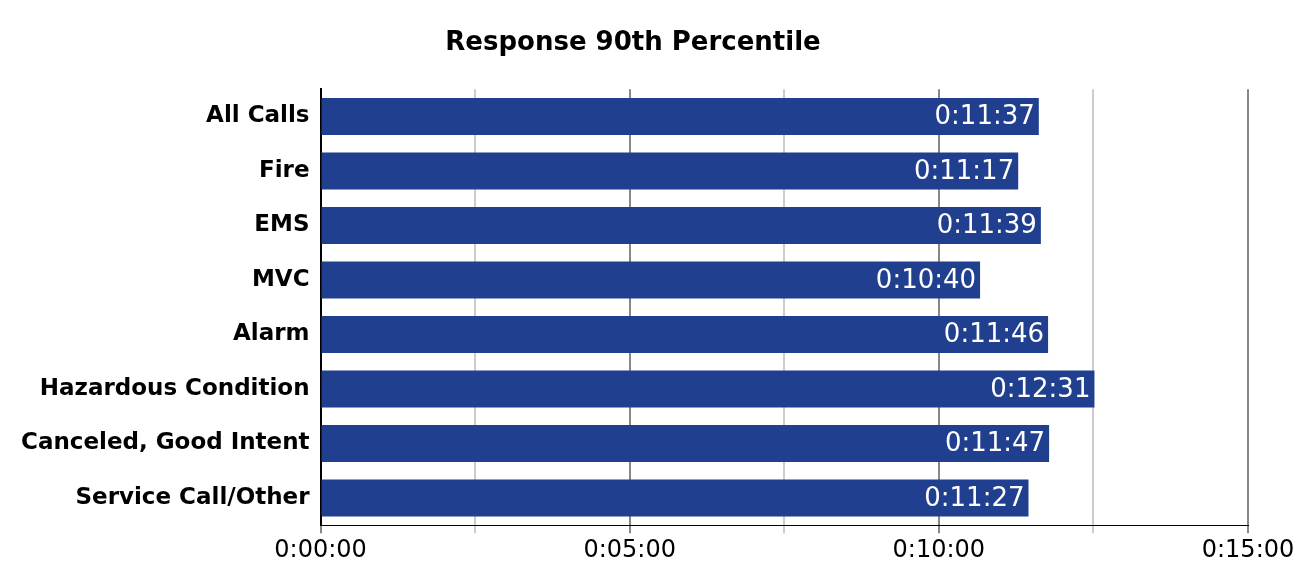 This screenshot has height=584, width=1316. Describe the element at coordinates (282, 223) in the screenshot. I see `y-tick-label: EMS` at that location.